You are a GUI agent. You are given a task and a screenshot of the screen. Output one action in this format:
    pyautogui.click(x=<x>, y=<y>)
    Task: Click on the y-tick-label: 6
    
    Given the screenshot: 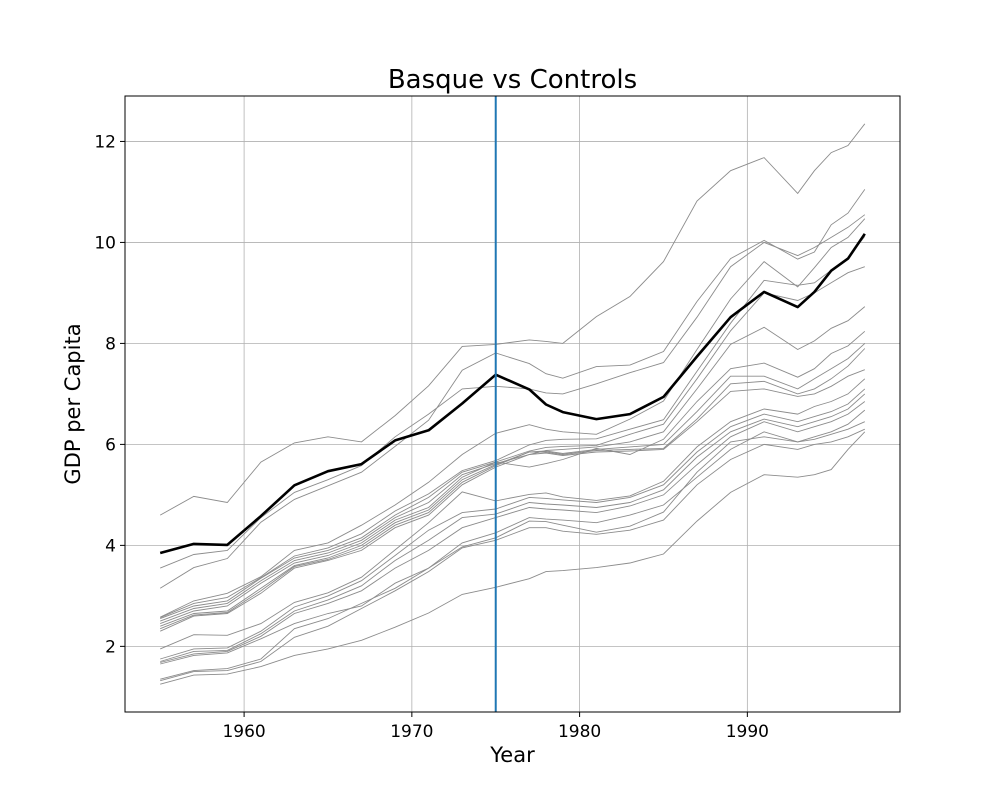 What is the action you would take?
    pyautogui.click(x=110, y=445)
    